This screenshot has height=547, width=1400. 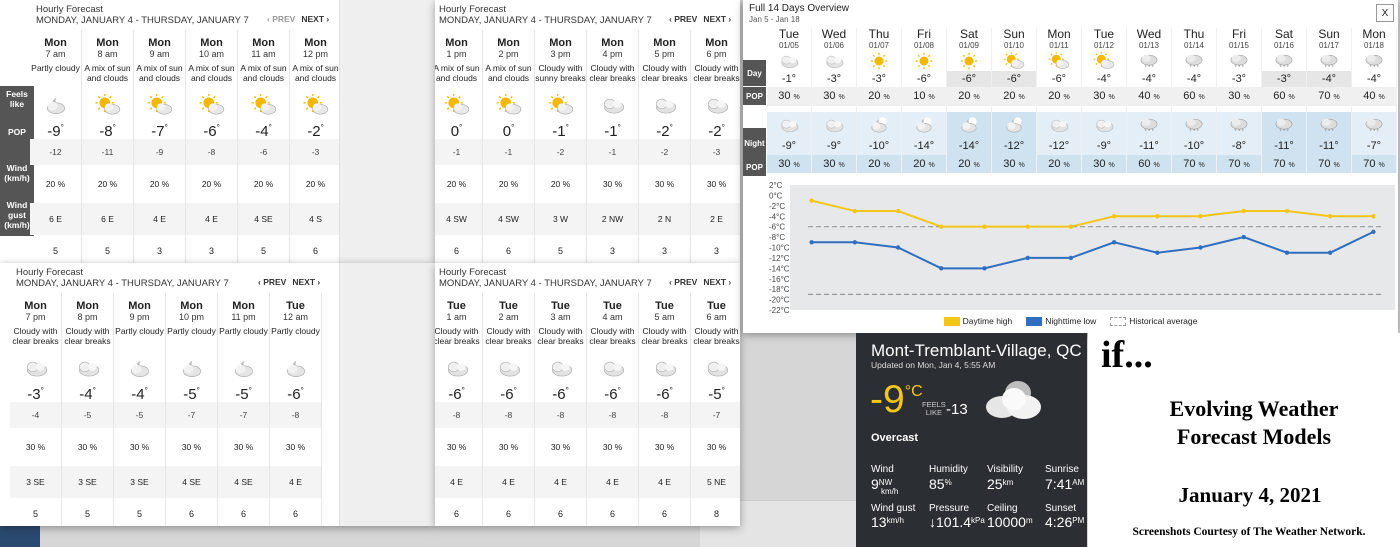 What do you see at coordinates (87, 394) in the screenshot?
I see `hour-temp: -4°` at bounding box center [87, 394].